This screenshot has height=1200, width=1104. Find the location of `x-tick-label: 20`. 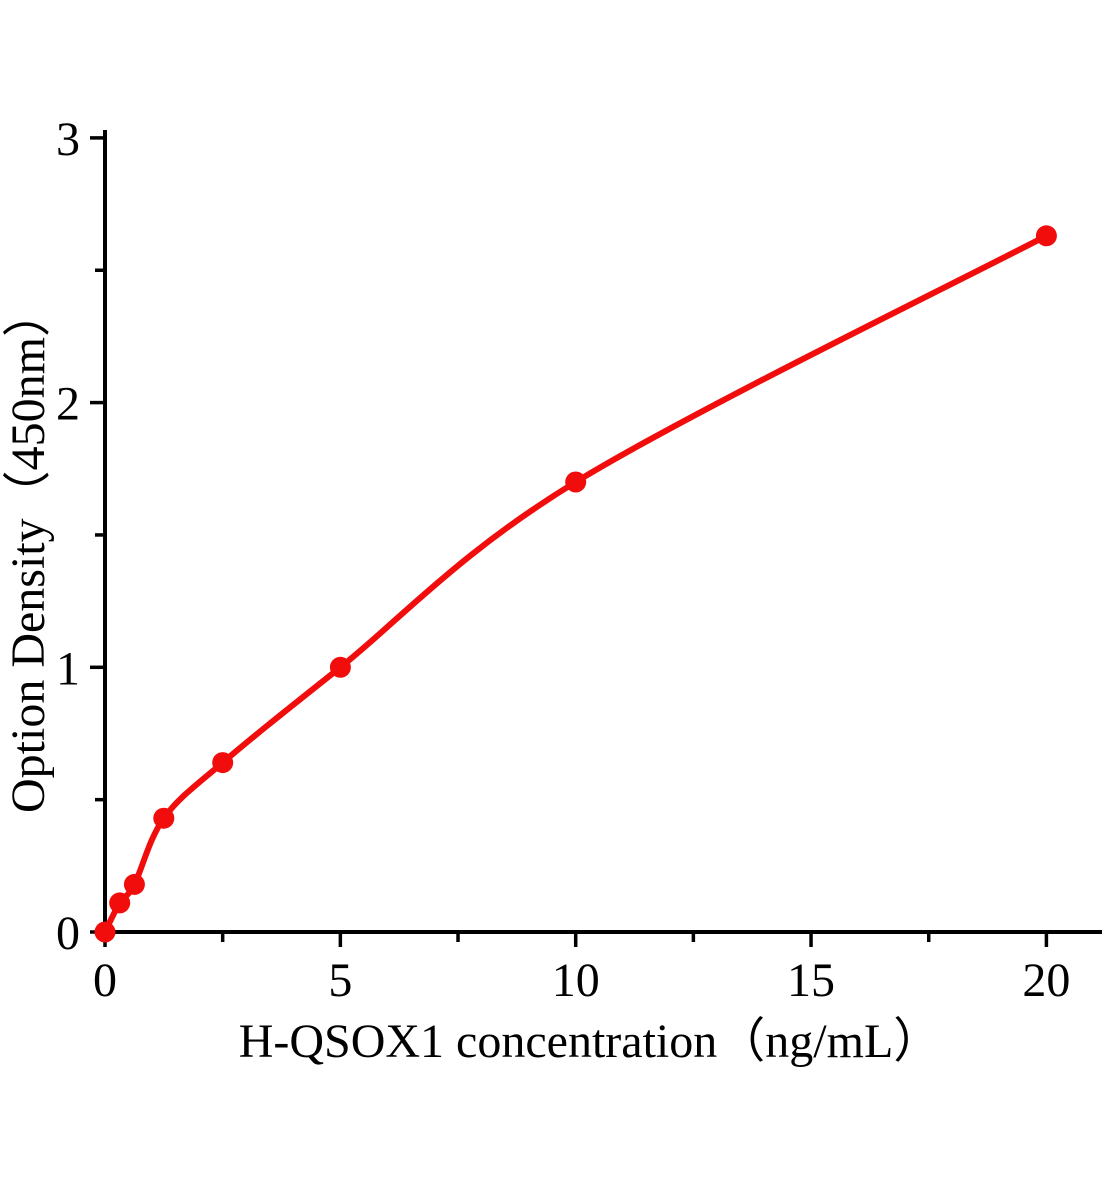

x-tick-label: 20 is located at coordinates (1046, 980).